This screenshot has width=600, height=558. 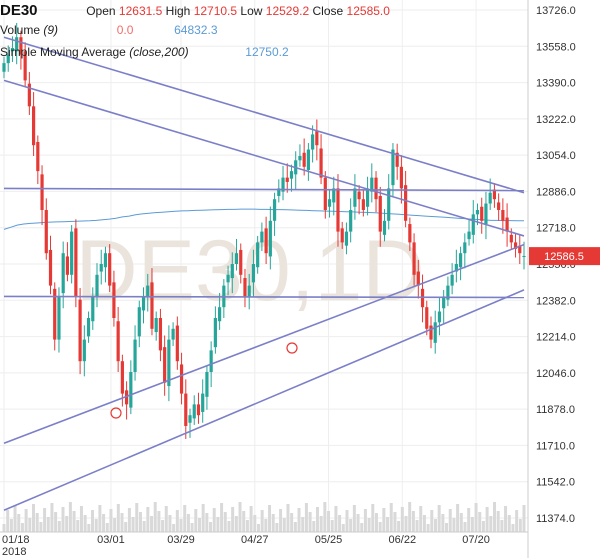 I want to click on x-tick-label: 06/22, so click(x=403, y=540).